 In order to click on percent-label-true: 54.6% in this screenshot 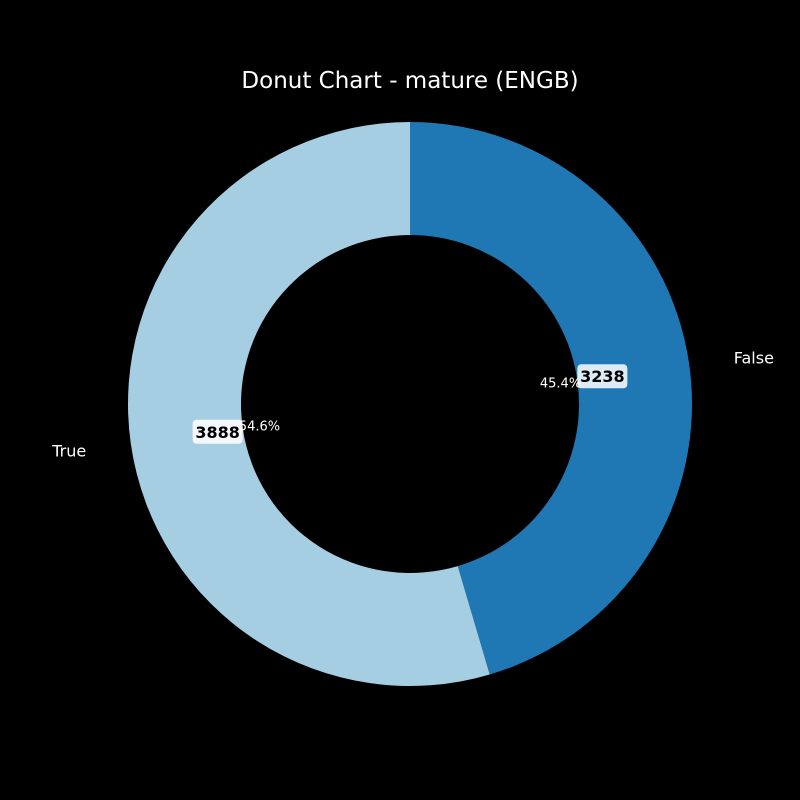, I will do `click(259, 427)`.